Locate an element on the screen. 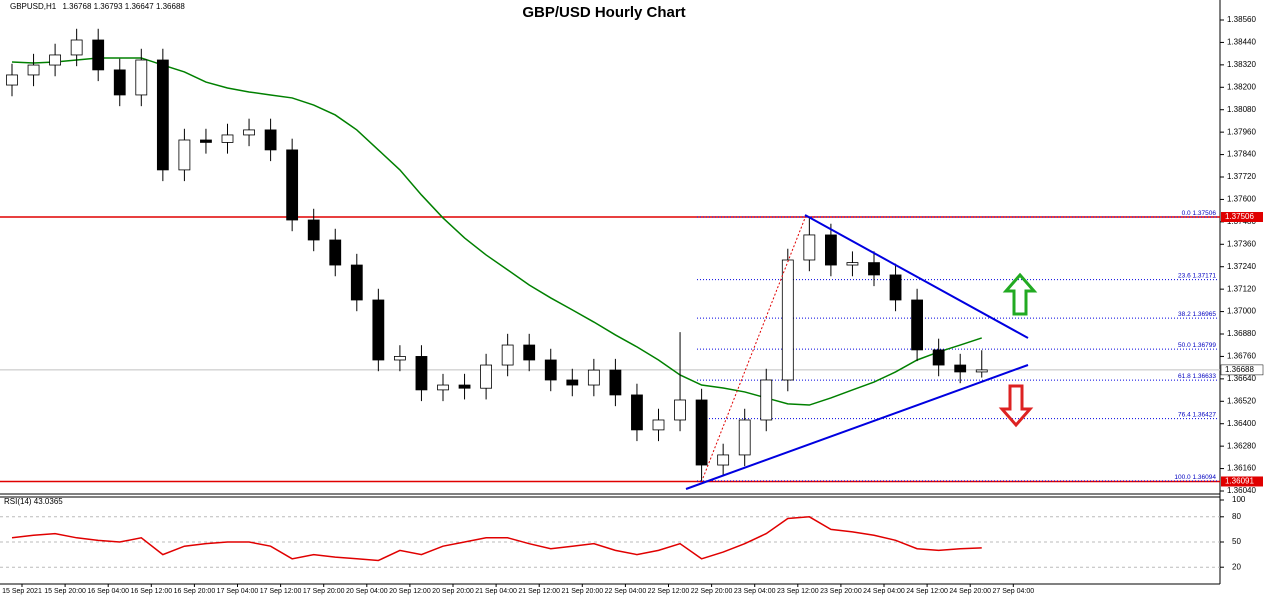 The image size is (1280, 599). fib-price: 1.36633 is located at coordinates (1205, 376).